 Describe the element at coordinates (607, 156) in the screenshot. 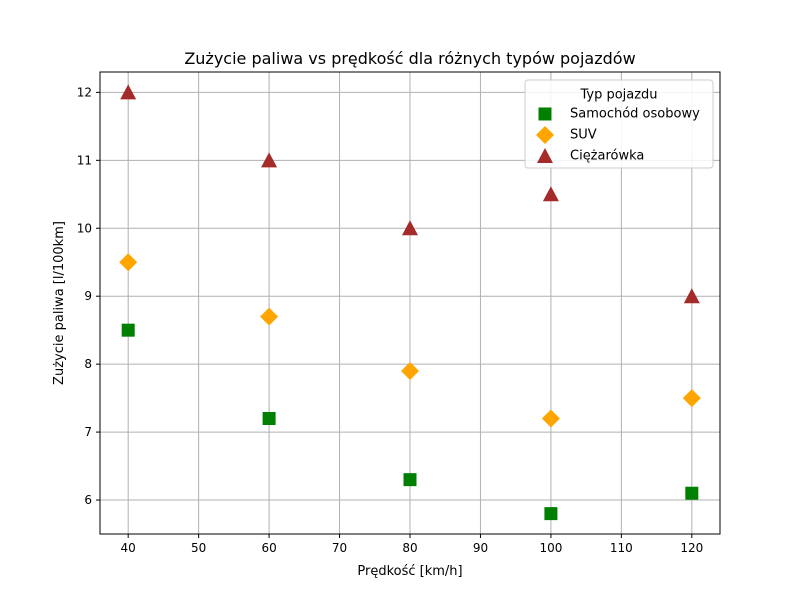

I see `legend-entry-label: Ciężarówka` at that location.